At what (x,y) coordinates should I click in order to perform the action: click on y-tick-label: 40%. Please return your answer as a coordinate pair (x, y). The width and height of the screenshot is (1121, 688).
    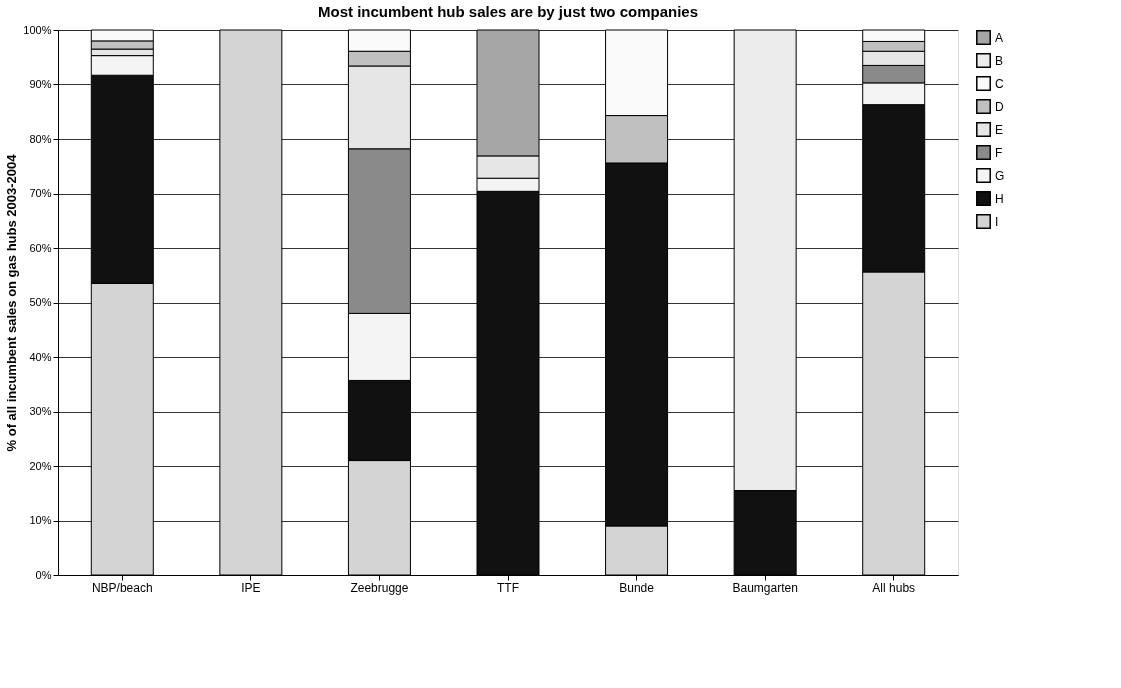
    Looking at the image, I should click on (40, 356).